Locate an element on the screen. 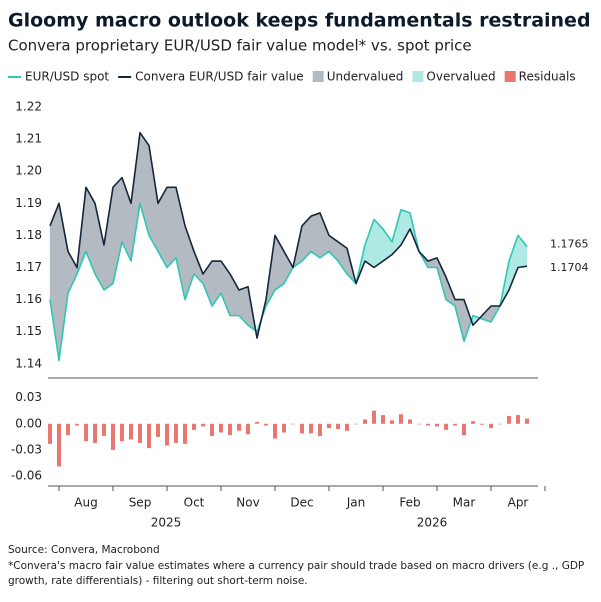  y-tick-label: 1.14 is located at coordinates (28, 363).